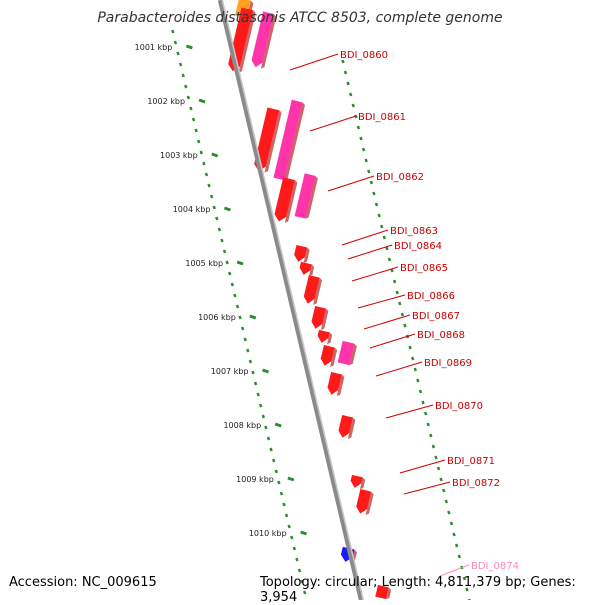  I want to click on gene-bdi-0867-shade, so click(329, 338).